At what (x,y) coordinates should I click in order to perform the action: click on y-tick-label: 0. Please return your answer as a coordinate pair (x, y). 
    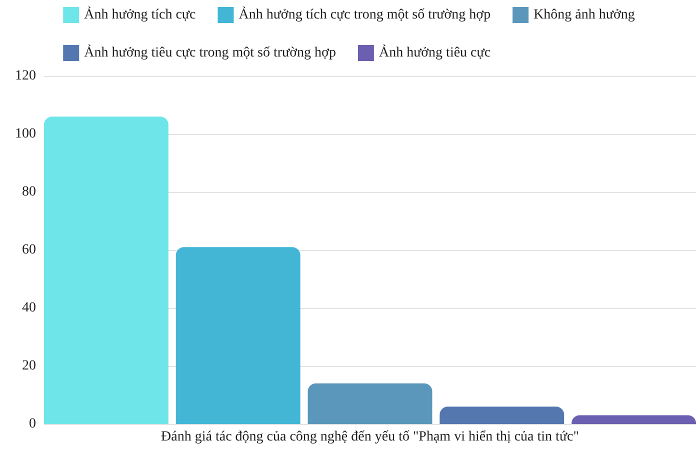
    Looking at the image, I should click on (32, 424).